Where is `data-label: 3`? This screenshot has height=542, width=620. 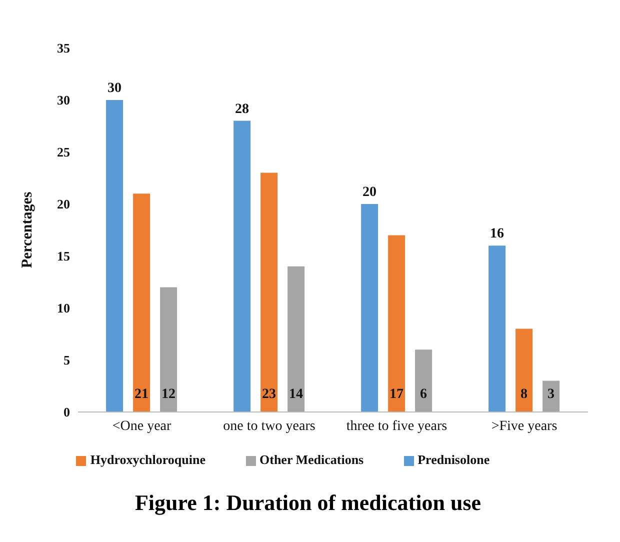 data-label: 3 is located at coordinates (551, 394).